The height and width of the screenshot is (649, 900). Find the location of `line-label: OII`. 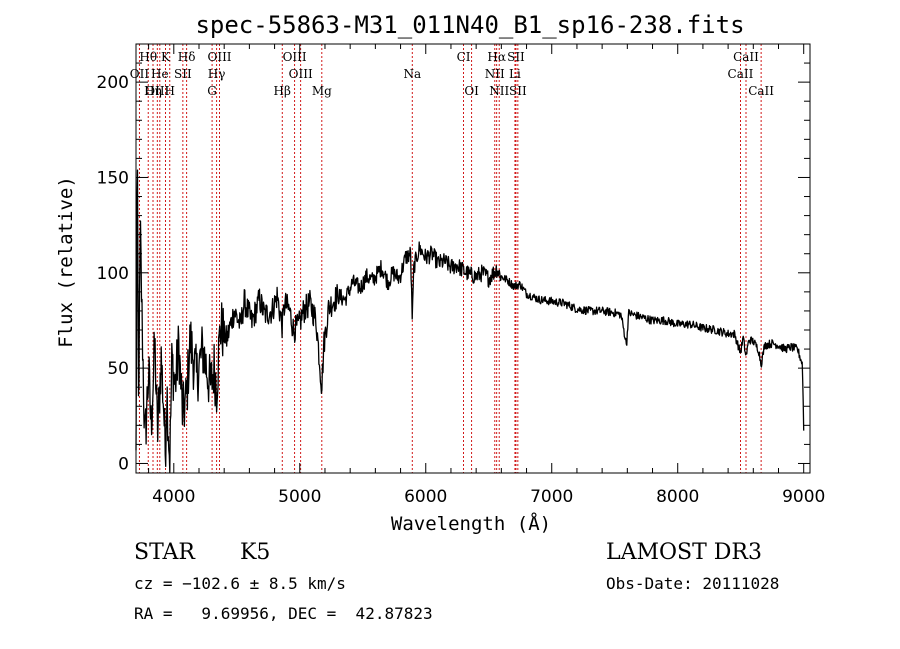

line-label: OII is located at coordinates (140, 74).